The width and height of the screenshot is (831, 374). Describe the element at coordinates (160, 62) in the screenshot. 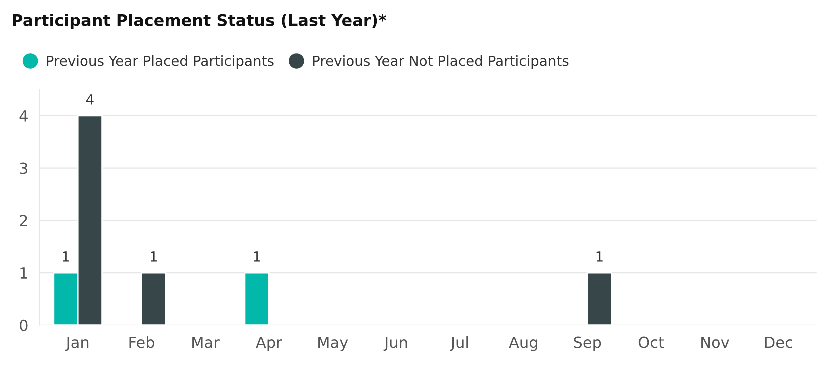

I see `legend-label: Previous Year Placed Participants` at that location.